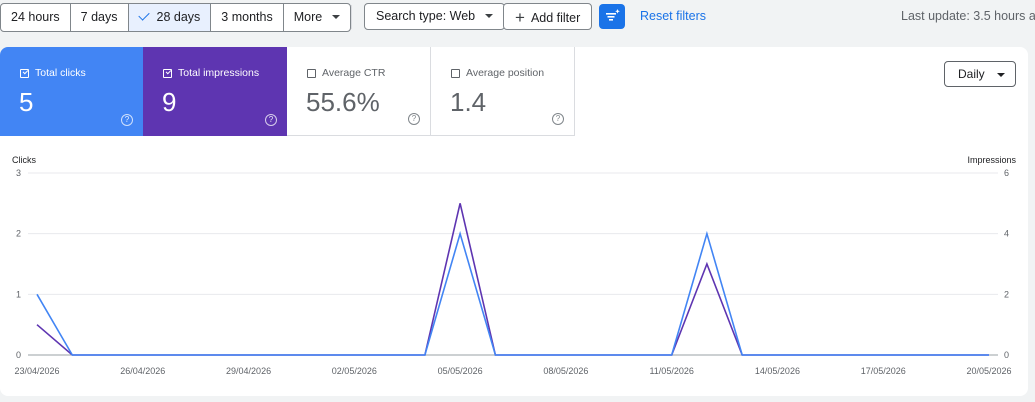 The image size is (1035, 402). I want to click on left-tick-label: 3, so click(18, 173).